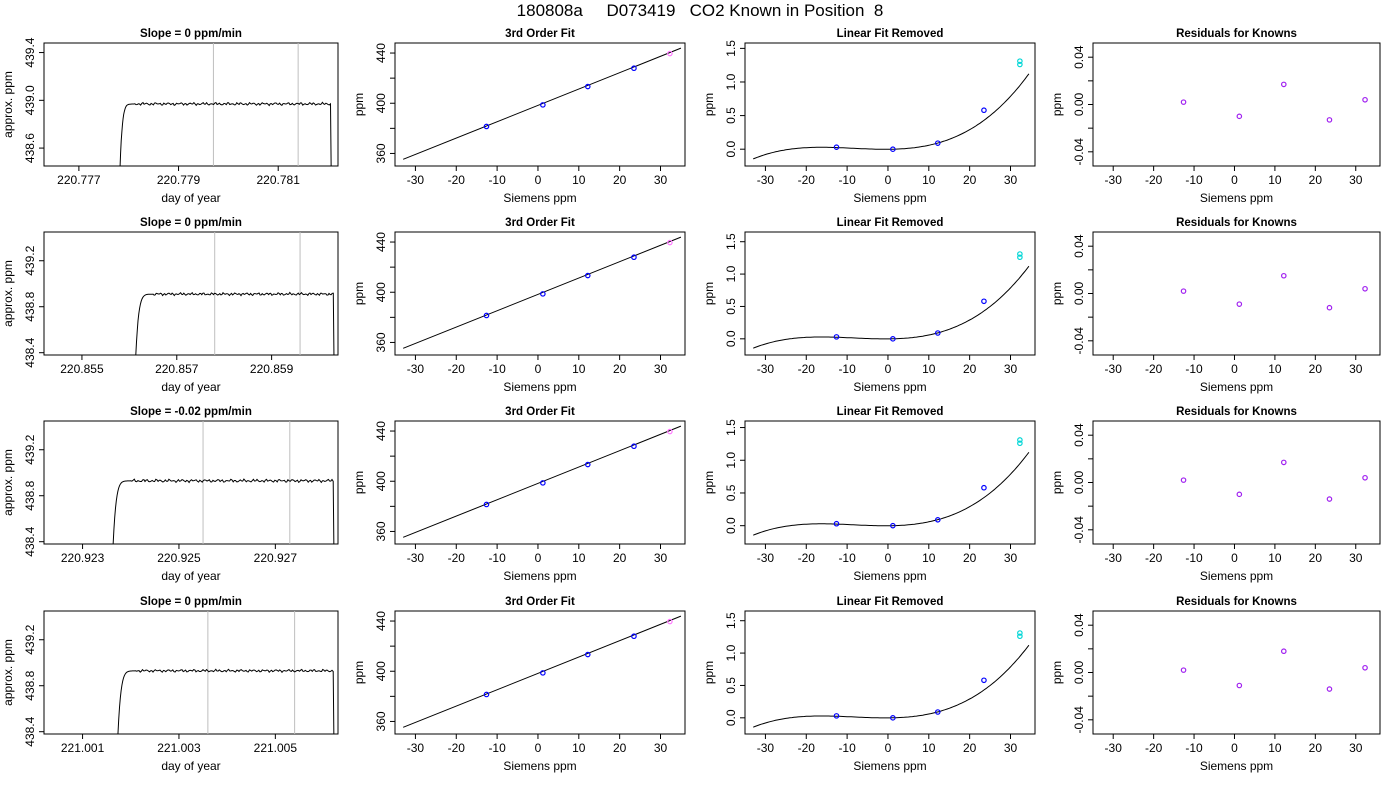 This screenshot has width=1400, height=800. I want to click on y-tick-label: 360, so click(381, 721).